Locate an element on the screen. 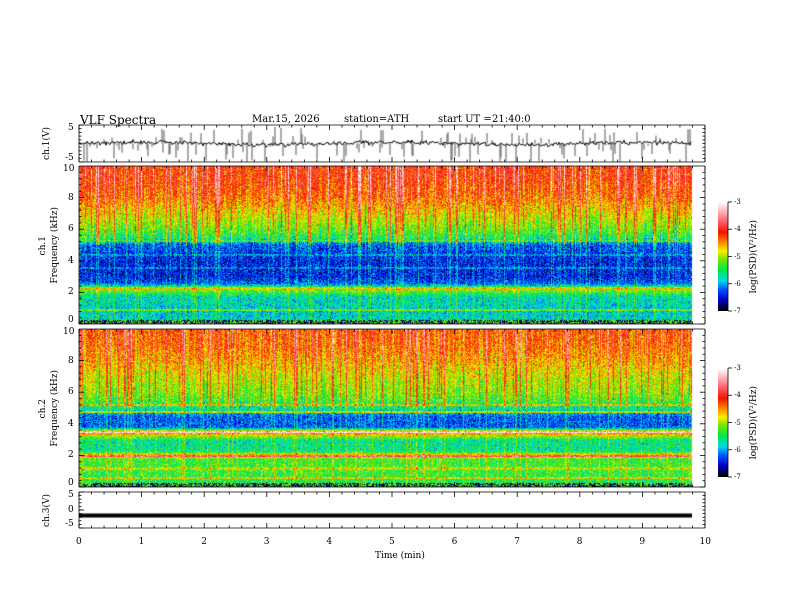 This screenshot has height=612, width=792. ch1-voltage-axis-label: ch.1(V) is located at coordinates (47, 143).